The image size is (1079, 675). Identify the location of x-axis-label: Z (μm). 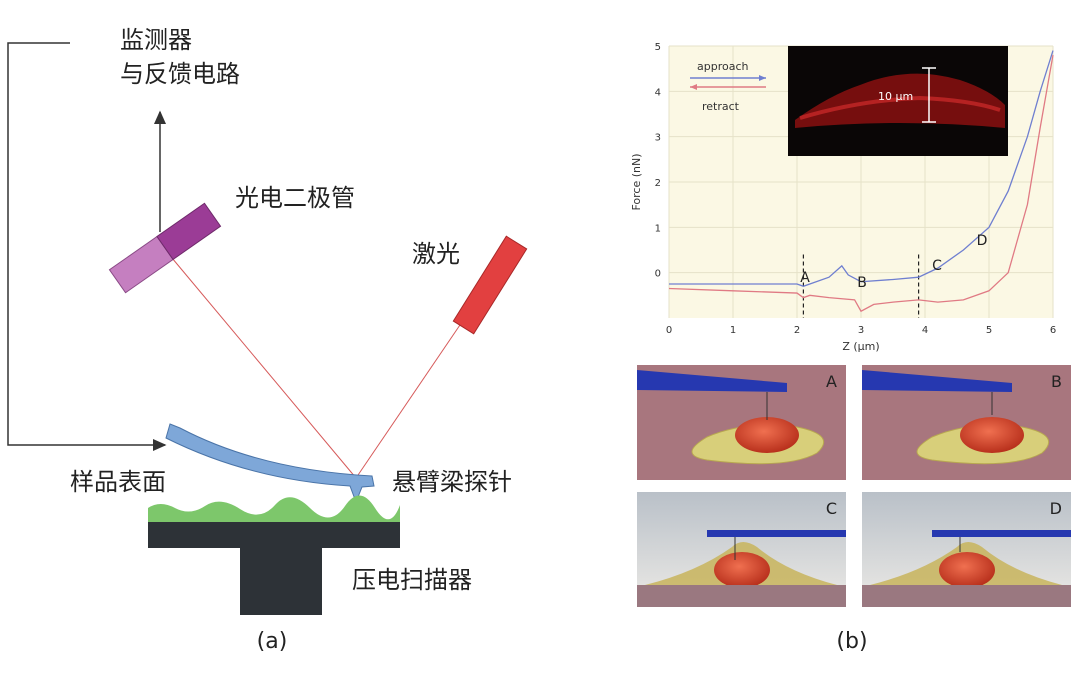
(860, 346).